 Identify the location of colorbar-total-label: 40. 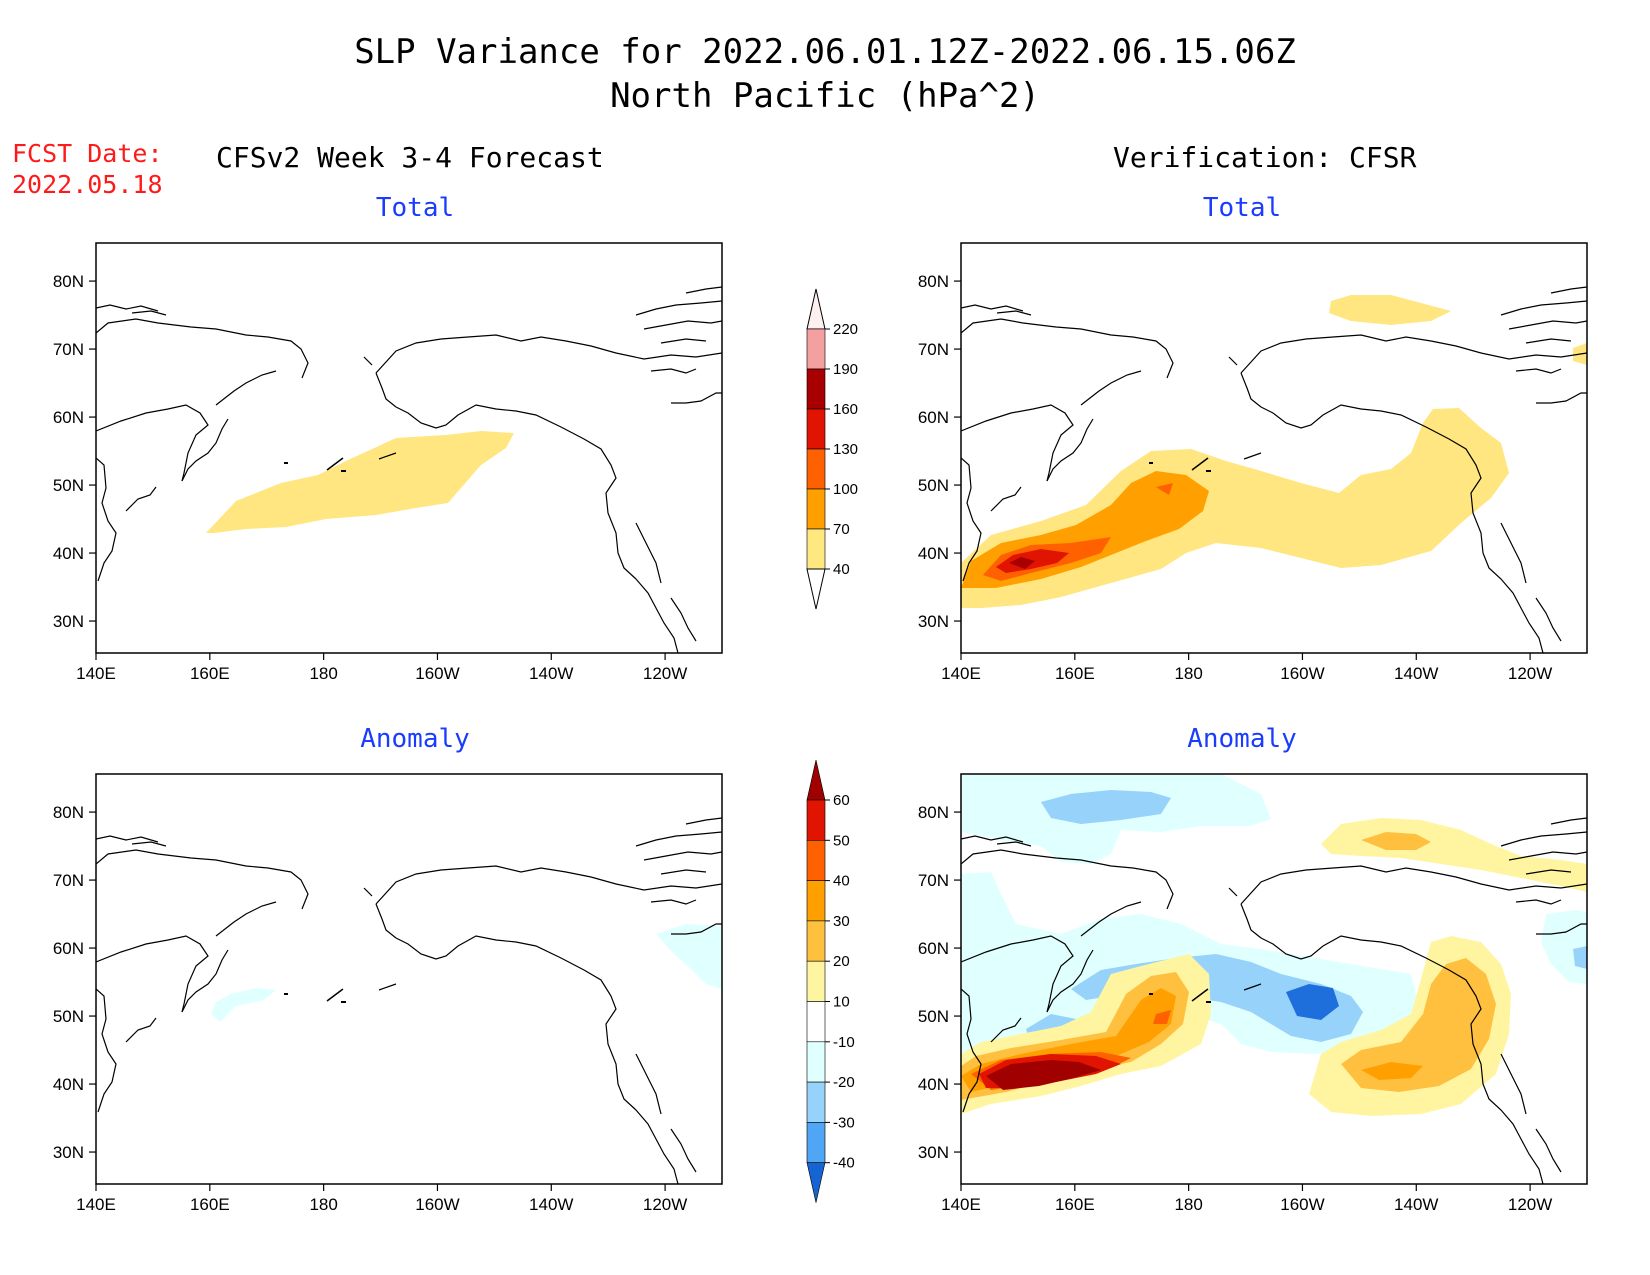
(841, 569).